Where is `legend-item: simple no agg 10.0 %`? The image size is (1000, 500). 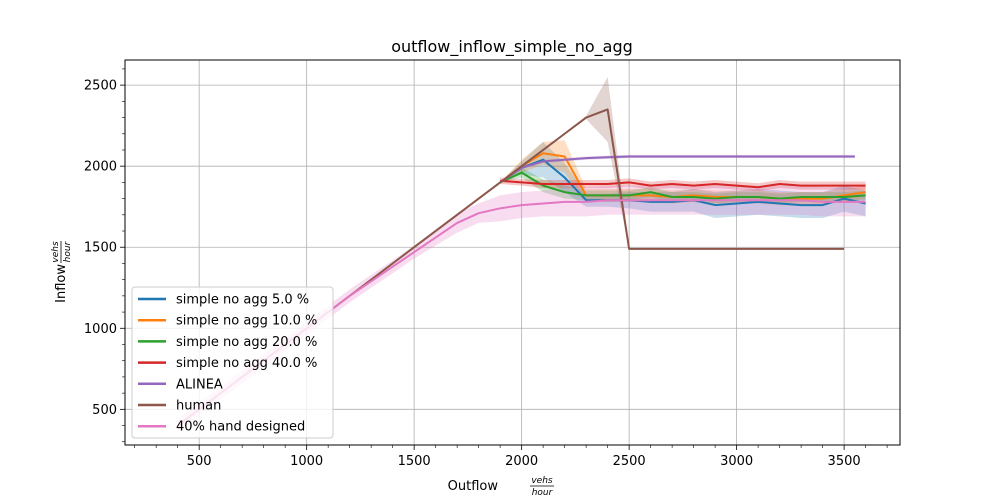
legend-item: simple no agg 10.0 % is located at coordinates (227, 321).